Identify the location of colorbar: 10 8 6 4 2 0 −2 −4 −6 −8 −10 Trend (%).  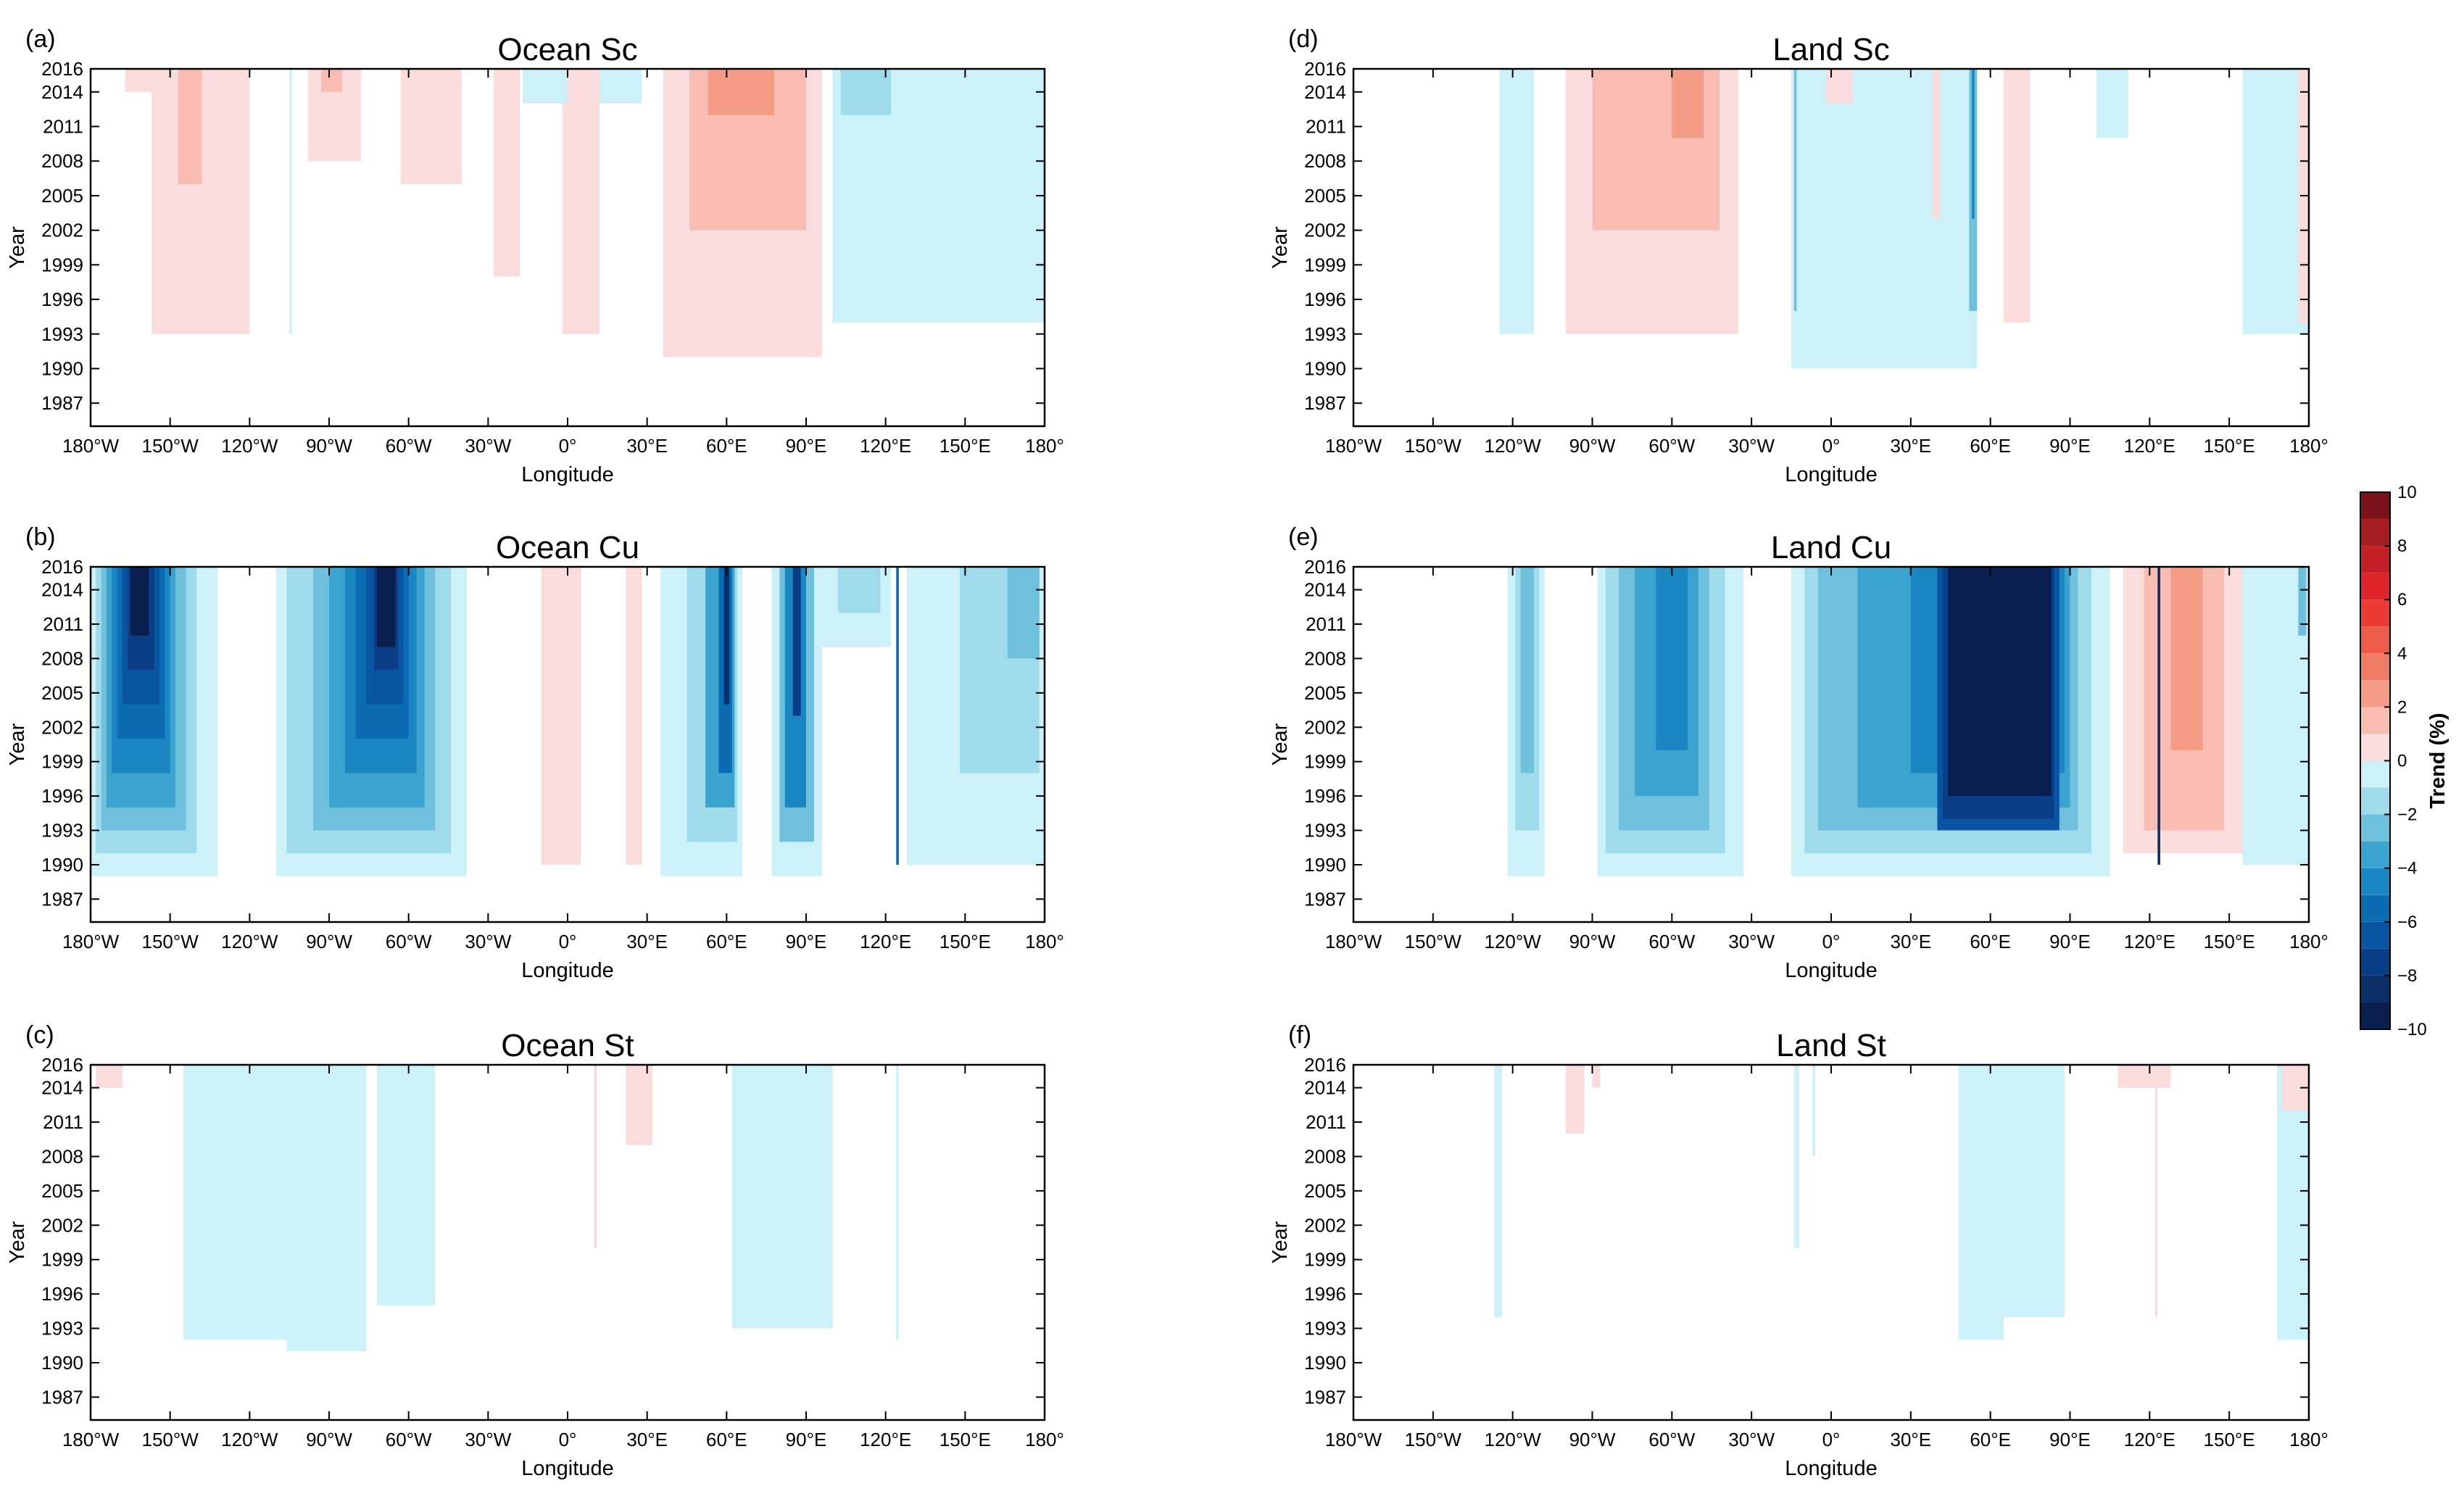
(2405, 761).